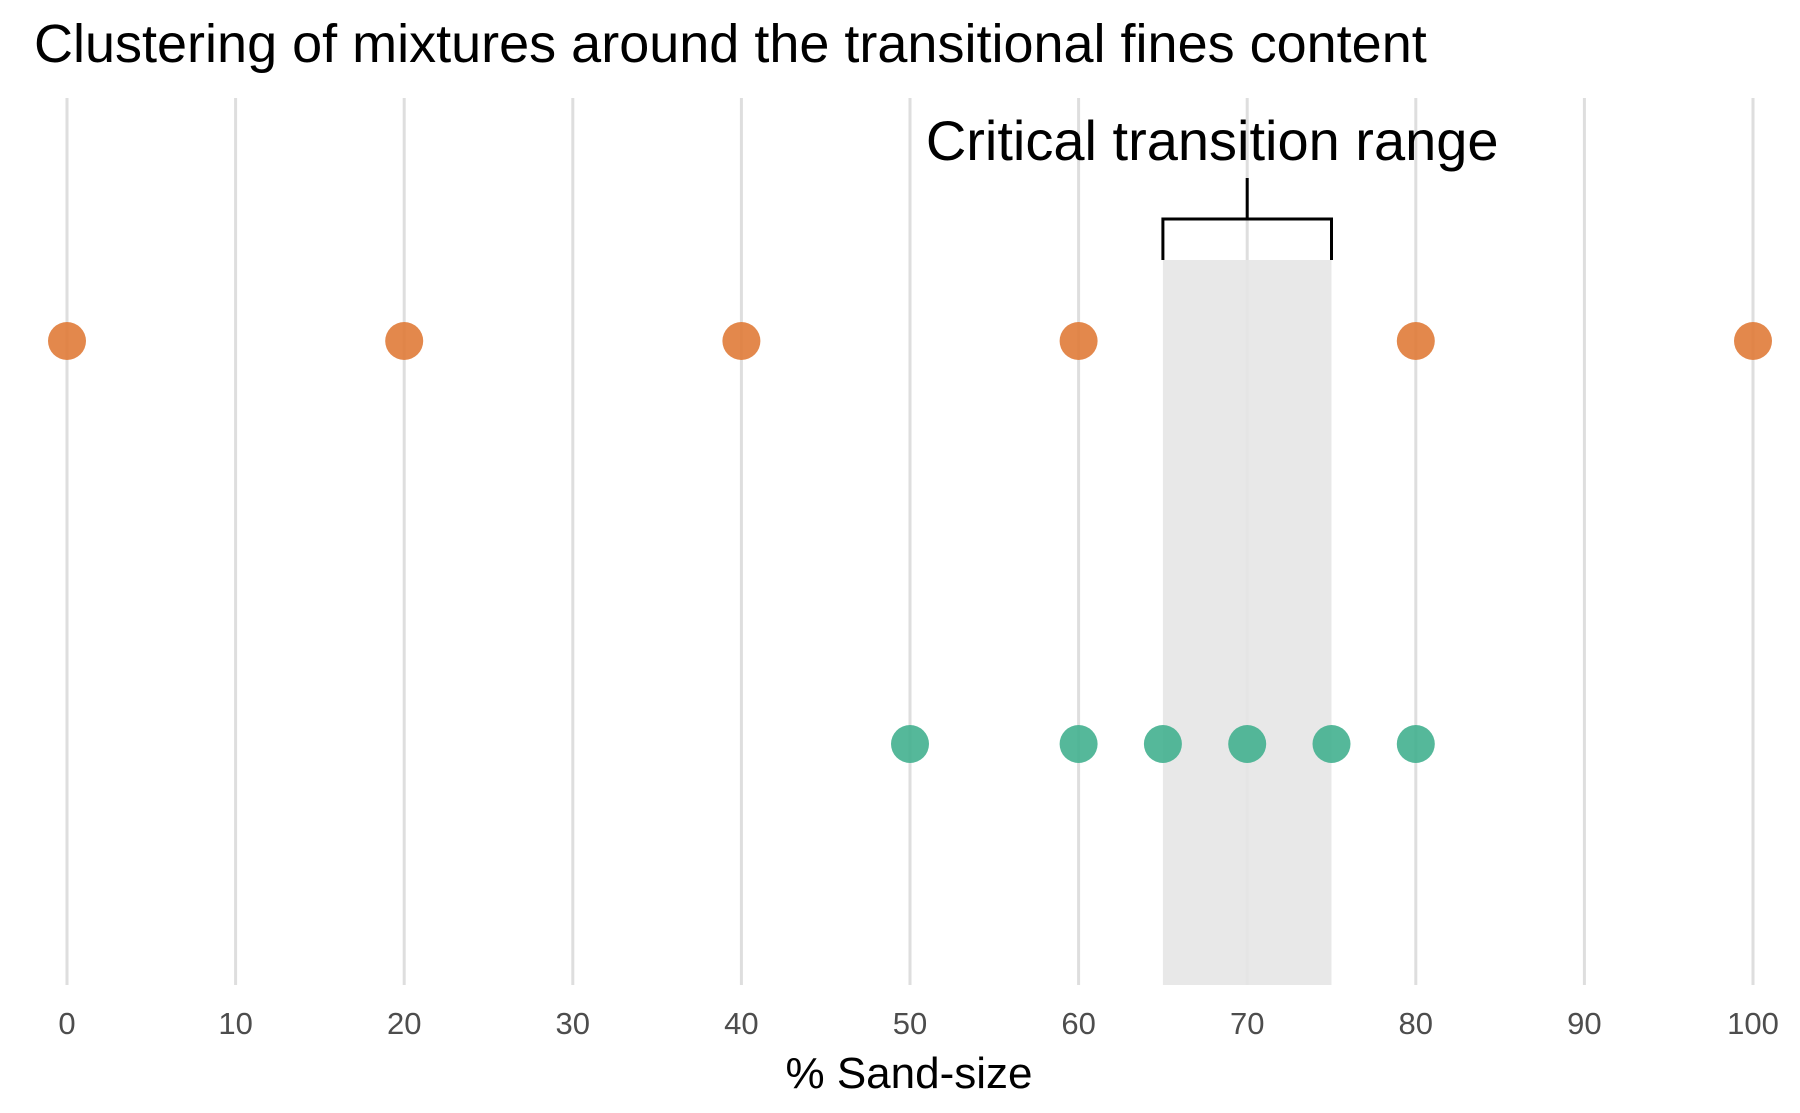 Image resolution: width=1800 pixels, height=1113 pixels. I want to click on x-tick-label-50: 50, so click(910, 1023).